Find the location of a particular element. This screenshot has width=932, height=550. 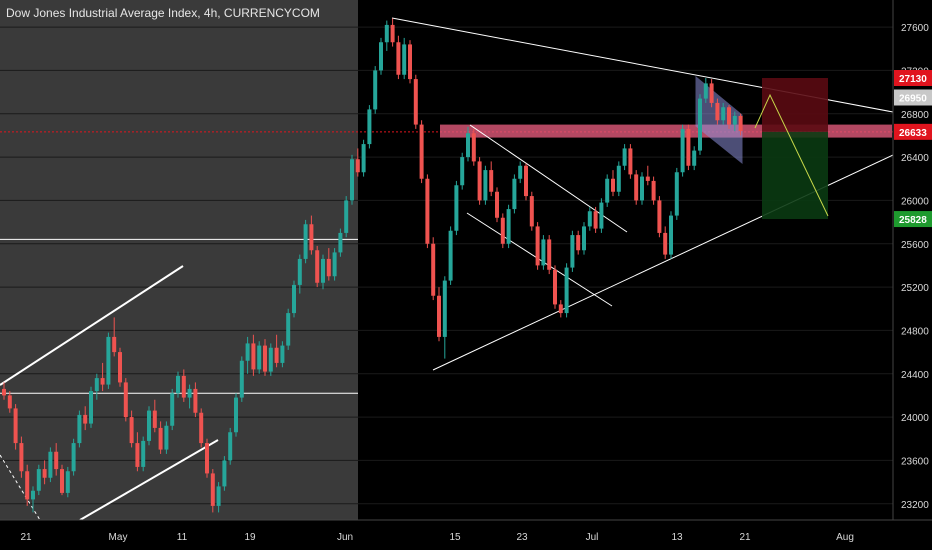

price-tag-label: 27130 is located at coordinates (913, 79).